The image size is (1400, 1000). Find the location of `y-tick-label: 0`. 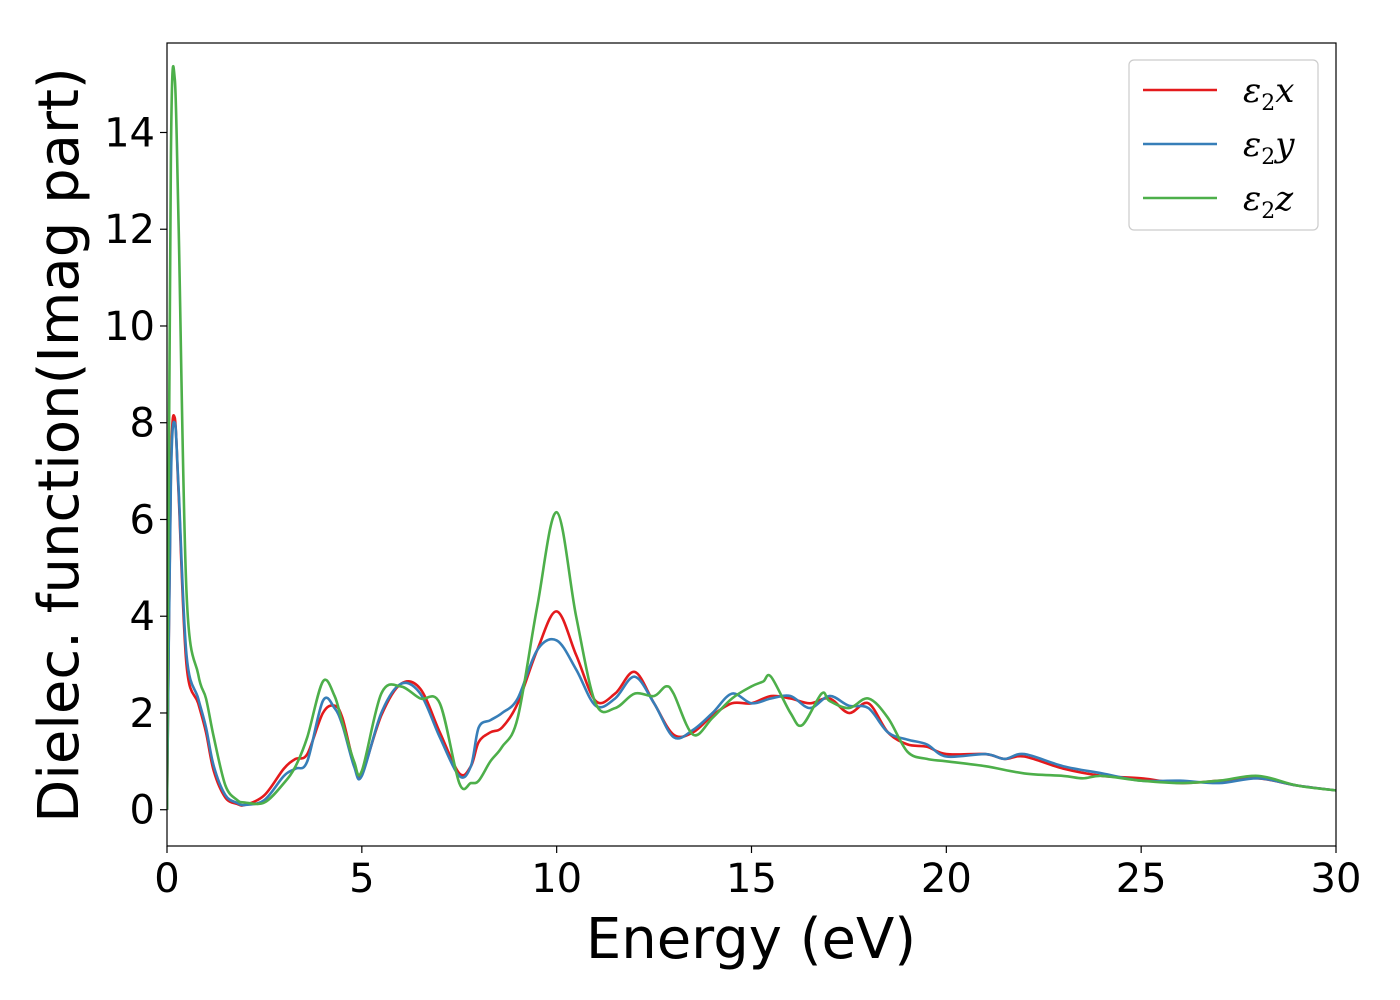

y-tick-label: 0 is located at coordinates (142, 811).